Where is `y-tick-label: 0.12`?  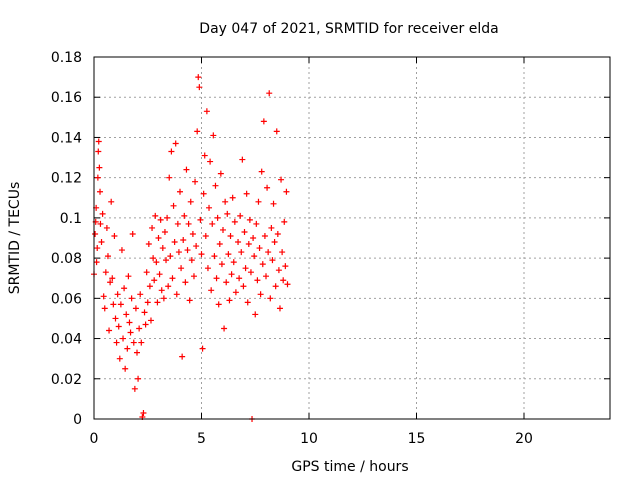
y-tick-label: 0.12 is located at coordinates (66, 179).